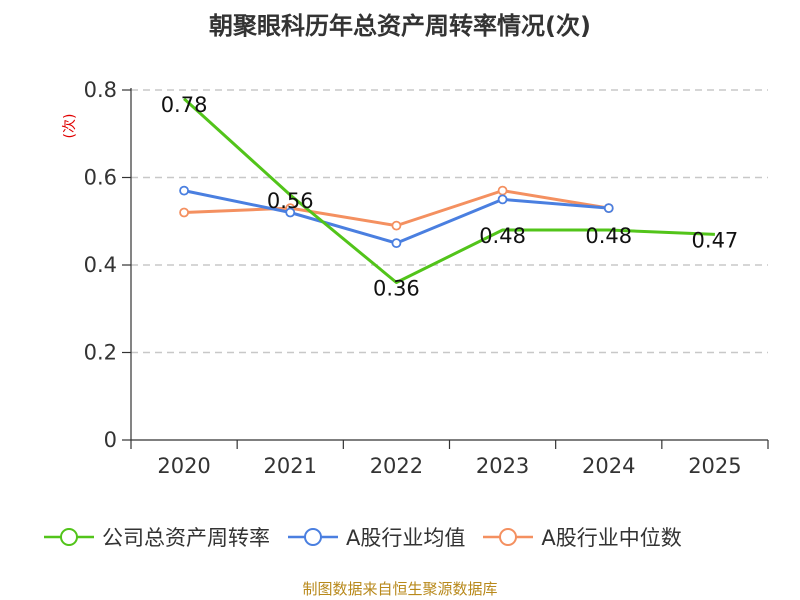  What do you see at coordinates (396, 289) in the screenshot?
I see `data-label: 0.36` at bounding box center [396, 289].